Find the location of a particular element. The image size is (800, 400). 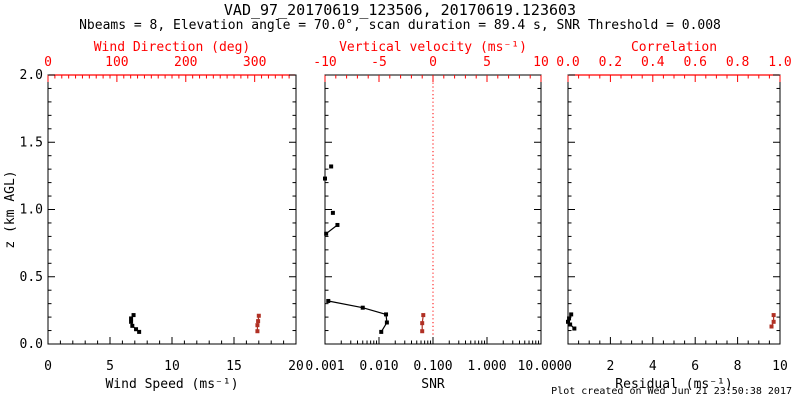

y-tick-label: 1.0 is located at coordinates (31, 210).